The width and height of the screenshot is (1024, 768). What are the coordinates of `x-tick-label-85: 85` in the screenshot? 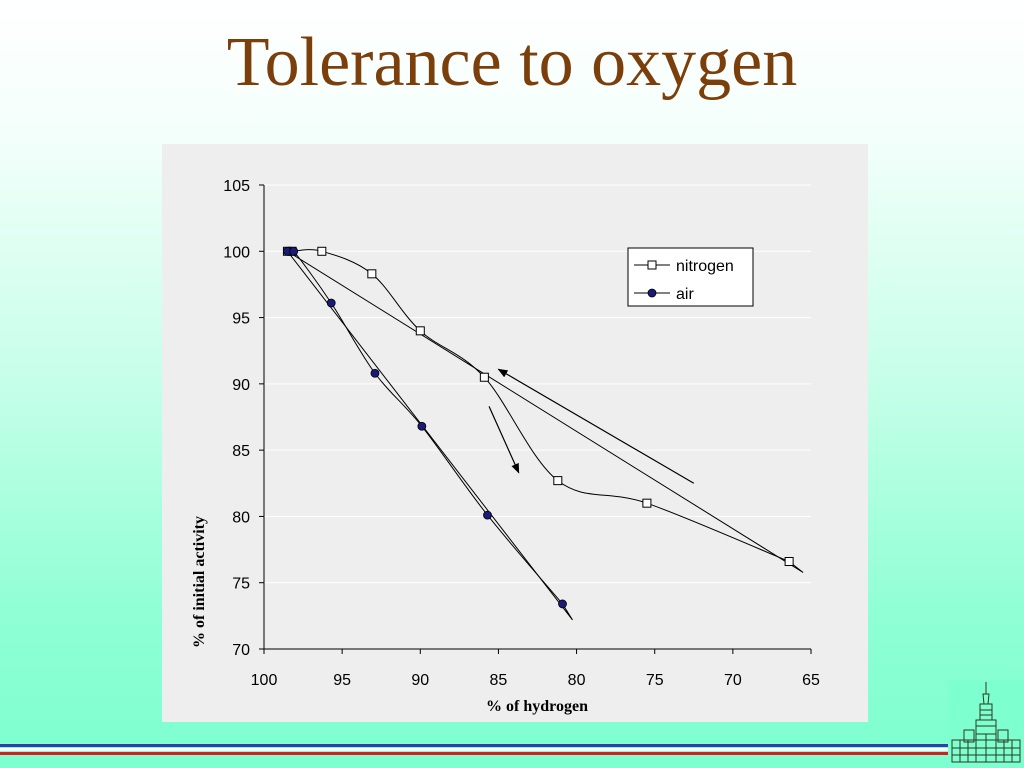 It's located at (499, 680).